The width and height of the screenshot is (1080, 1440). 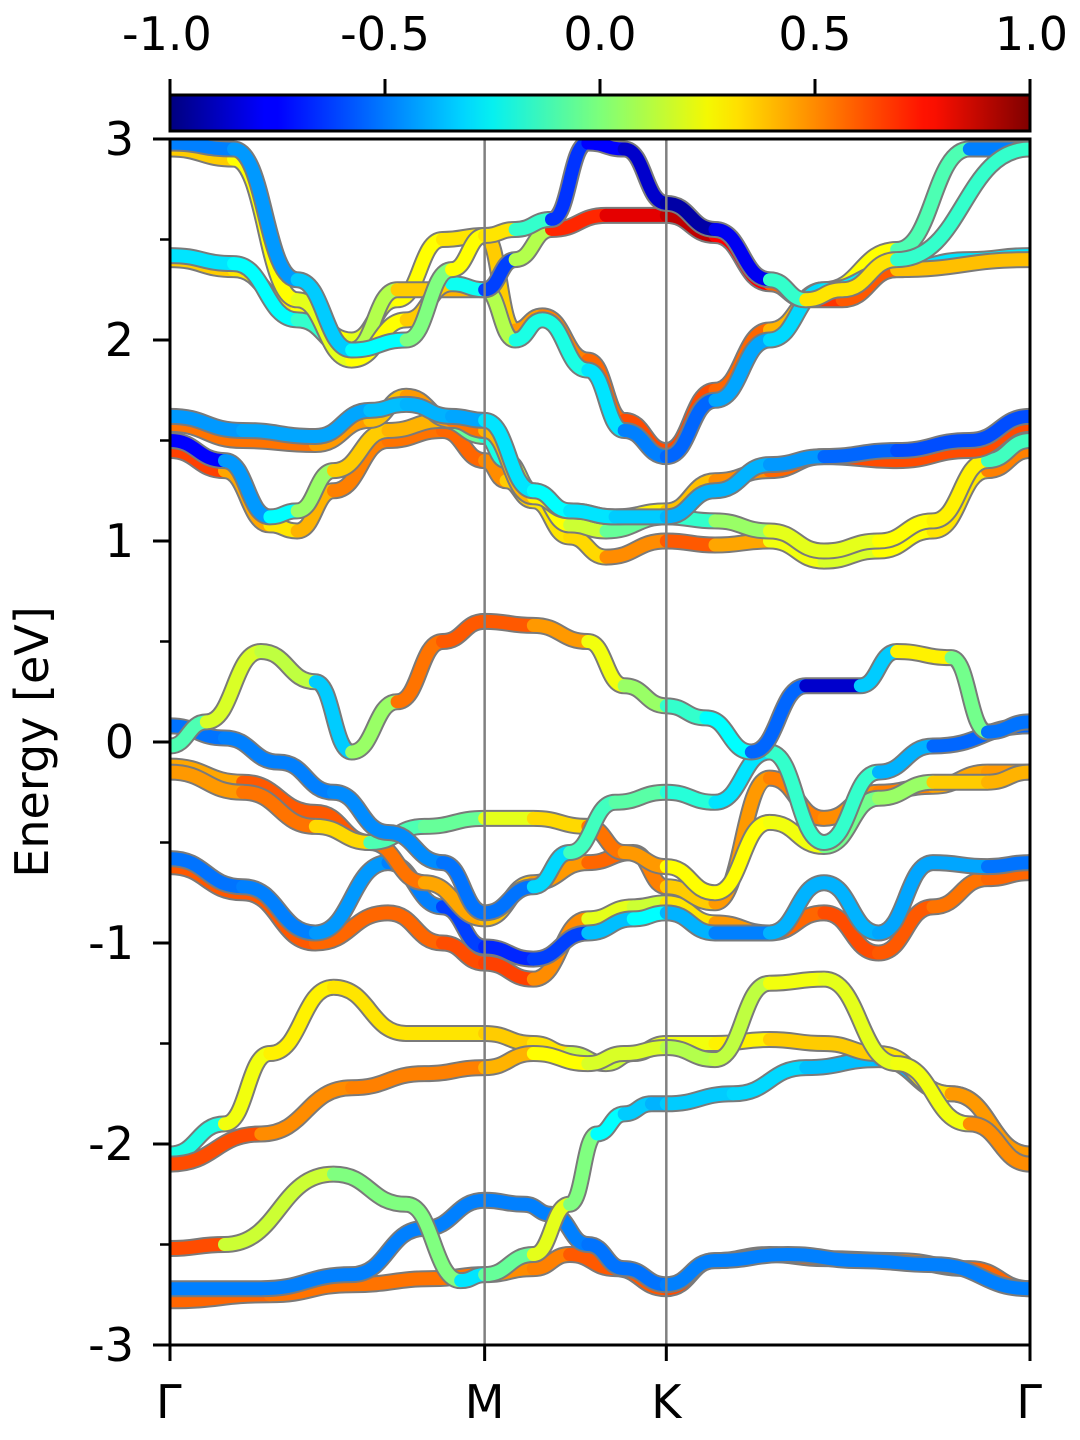 What do you see at coordinates (167, 34) in the screenshot?
I see `colorbar-tick-label: -1.0` at bounding box center [167, 34].